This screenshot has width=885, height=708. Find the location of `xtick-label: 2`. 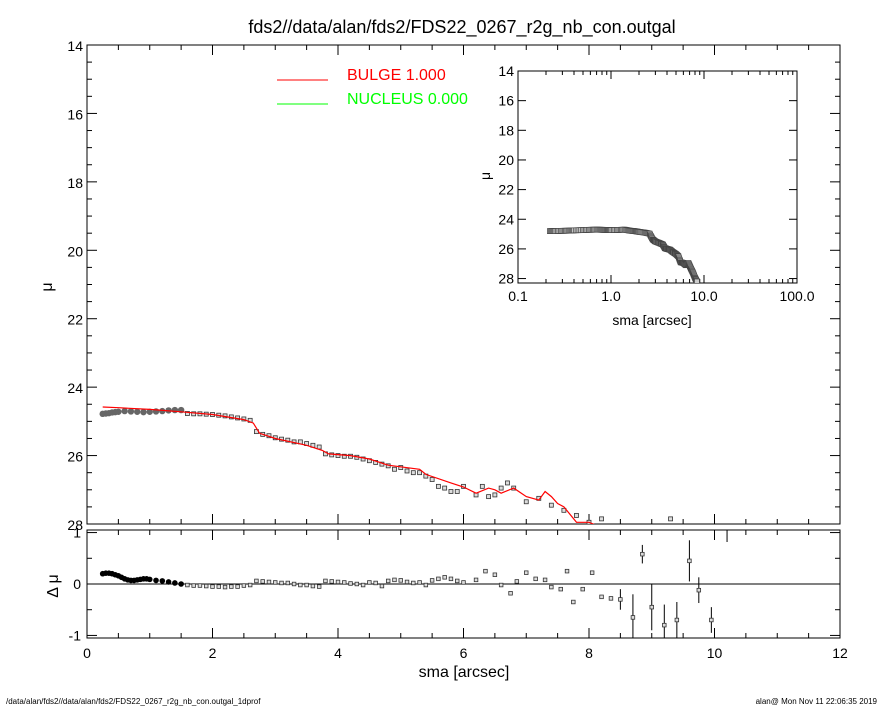

xtick-label: 2 is located at coordinates (213, 653).